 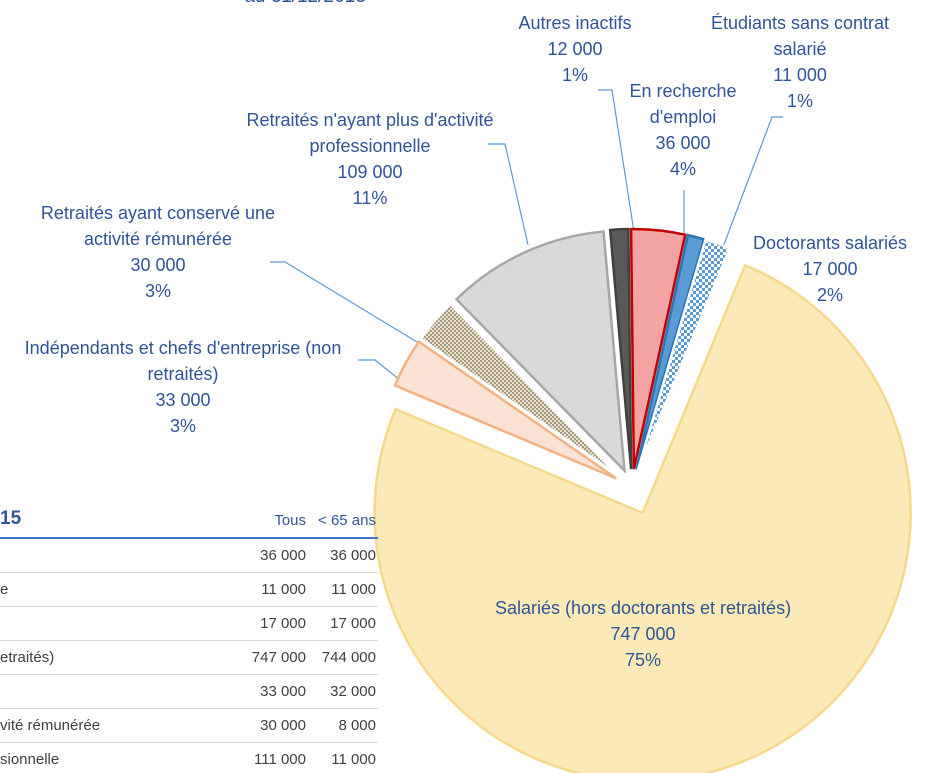 I want to click on table-row: sionnelle 111 000 11 000, so click(x=189, y=758).